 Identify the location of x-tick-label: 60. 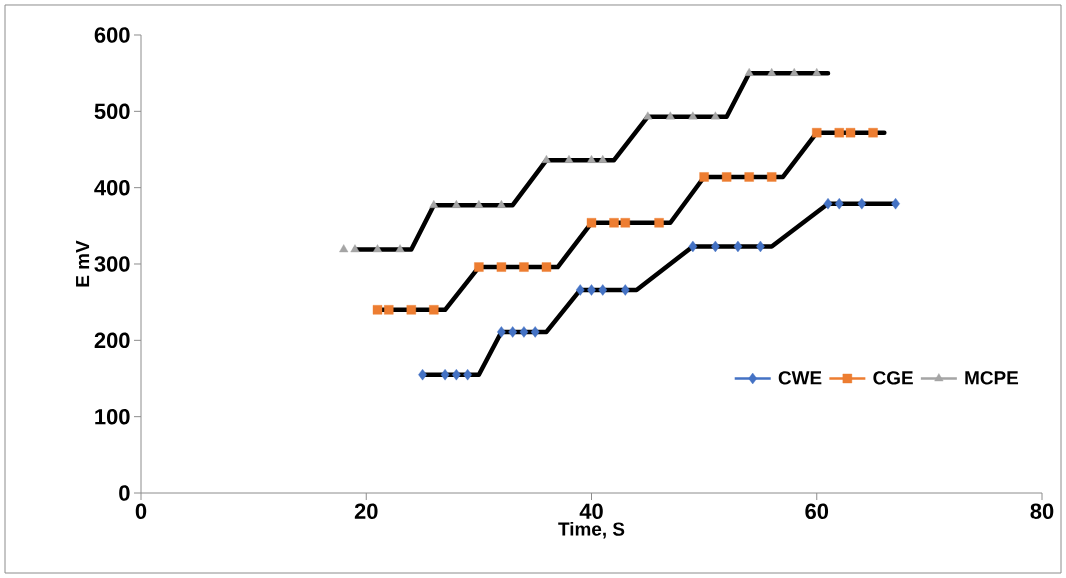
(817, 511).